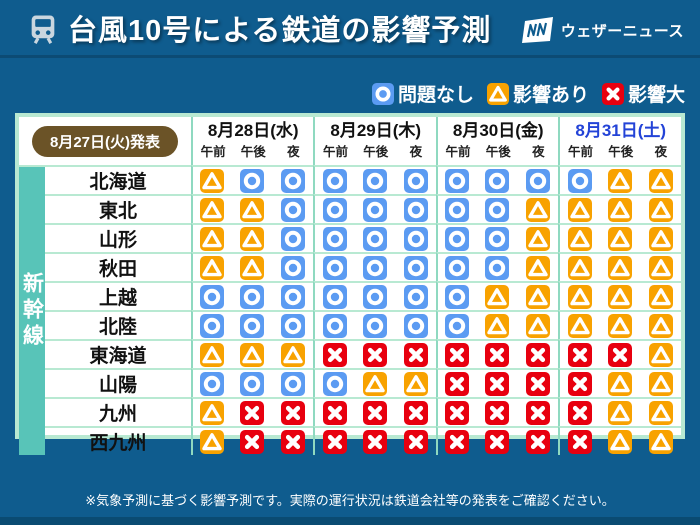 The height and width of the screenshot is (525, 700). What do you see at coordinates (497, 141) in the screenshot?
I see `day-header: 8月30日(金) 午前 午後 夜` at bounding box center [497, 141].